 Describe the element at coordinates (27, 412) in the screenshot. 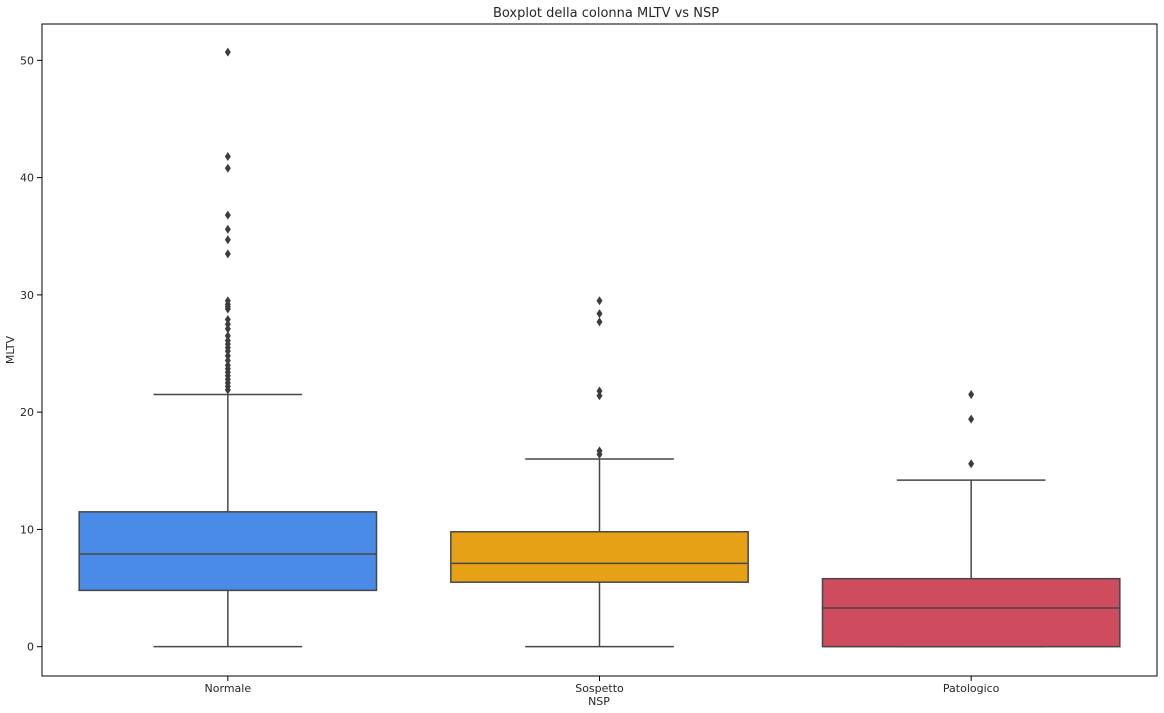

I see `y-tick-label: 20` at that location.